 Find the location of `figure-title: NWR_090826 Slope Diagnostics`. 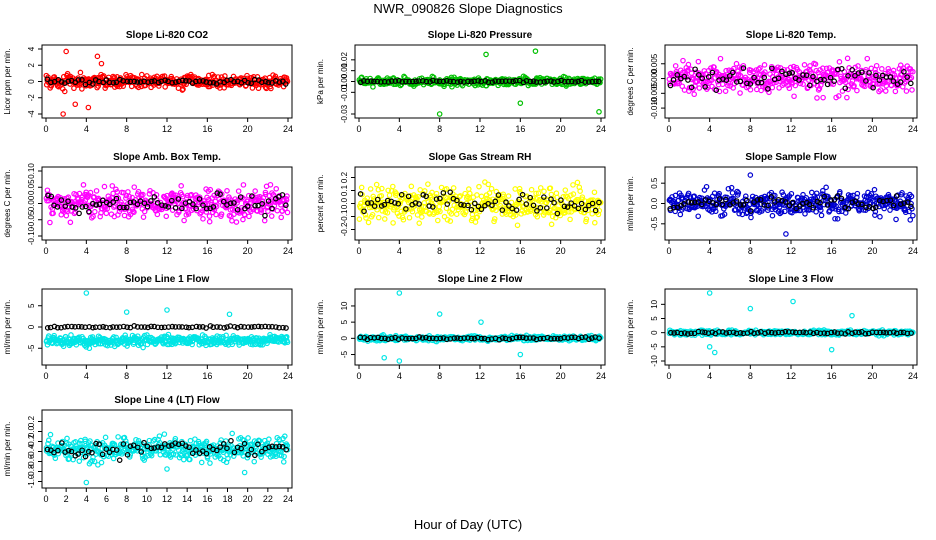

figure-title: NWR_090826 Slope Diagnostics is located at coordinates (468, 8).